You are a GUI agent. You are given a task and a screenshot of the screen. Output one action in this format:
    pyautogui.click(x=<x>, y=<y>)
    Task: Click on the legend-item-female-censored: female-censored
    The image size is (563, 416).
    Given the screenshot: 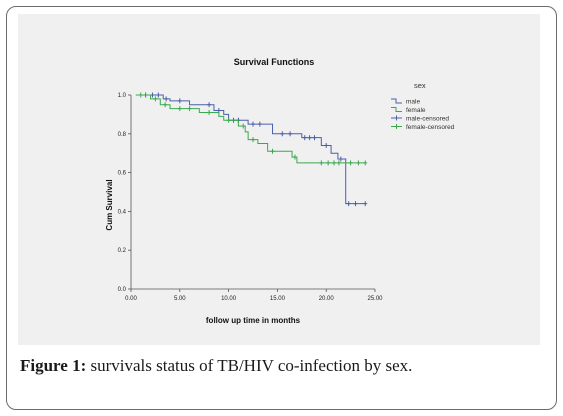 What is the action you would take?
    pyautogui.click(x=423, y=127)
    